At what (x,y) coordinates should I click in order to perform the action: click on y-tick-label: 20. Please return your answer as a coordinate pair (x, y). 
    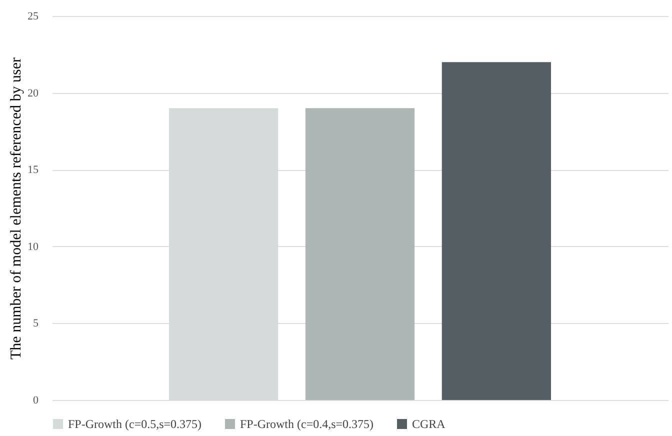
    Looking at the image, I should click on (33, 93).